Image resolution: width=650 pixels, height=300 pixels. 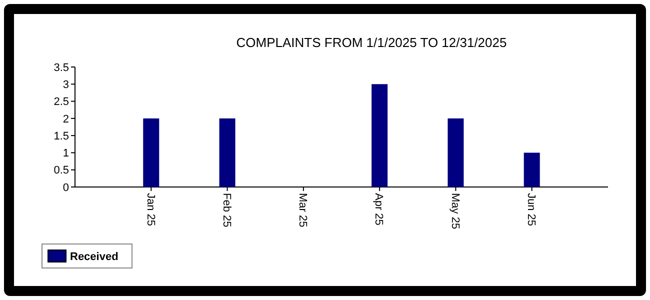 What do you see at coordinates (65, 84) in the screenshot?
I see `y-tick-label: 3` at bounding box center [65, 84].